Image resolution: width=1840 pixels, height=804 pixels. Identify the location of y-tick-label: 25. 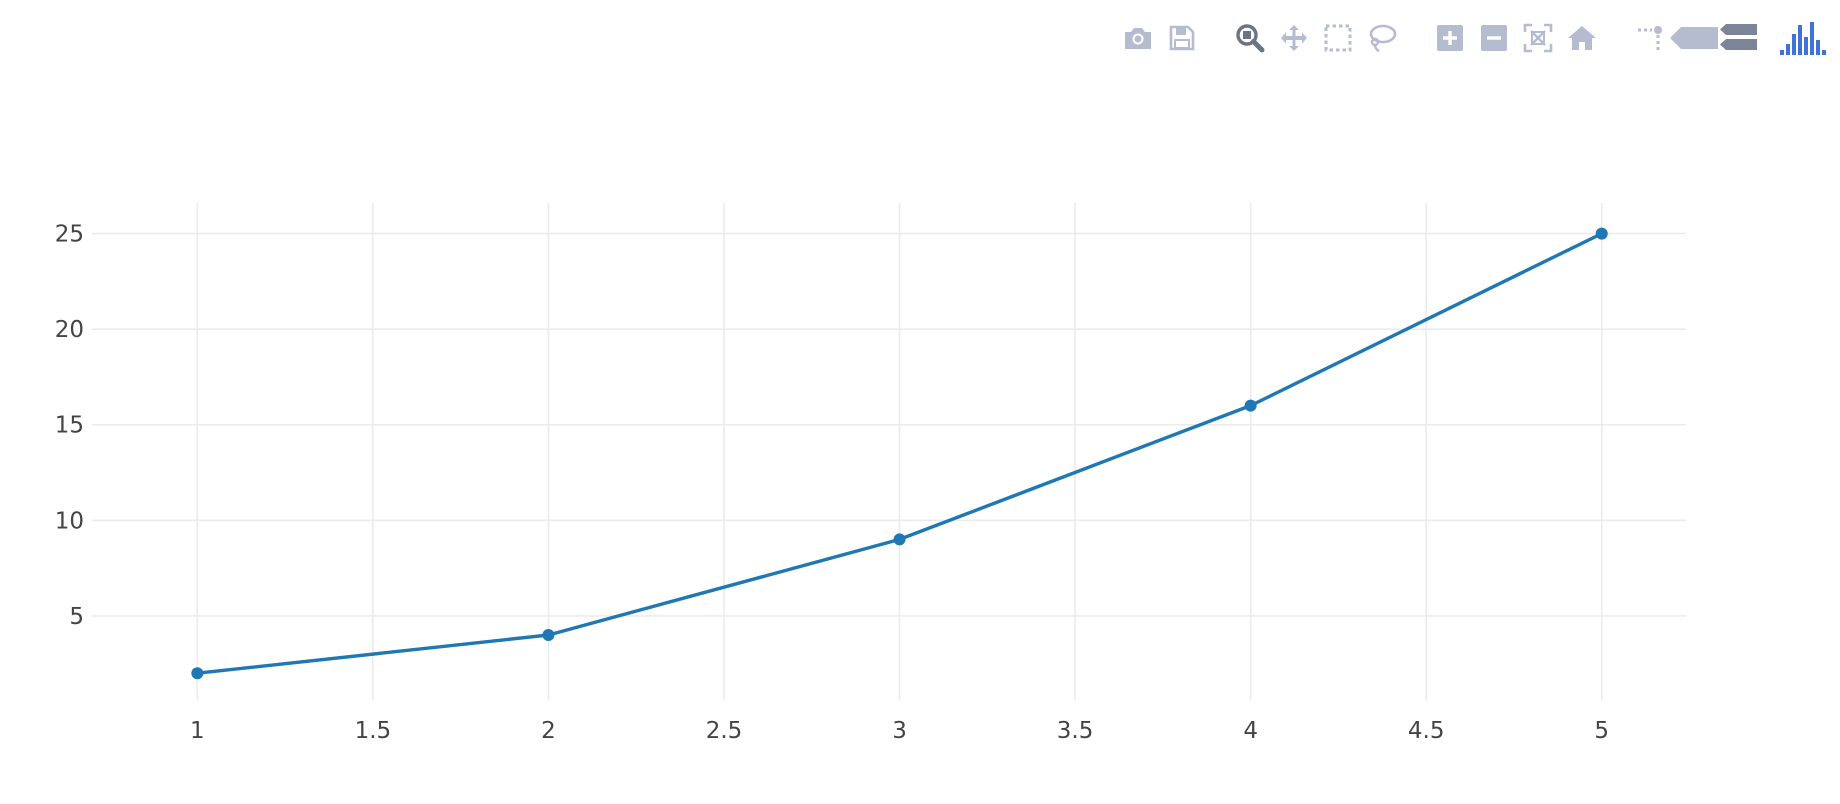
(69, 235).